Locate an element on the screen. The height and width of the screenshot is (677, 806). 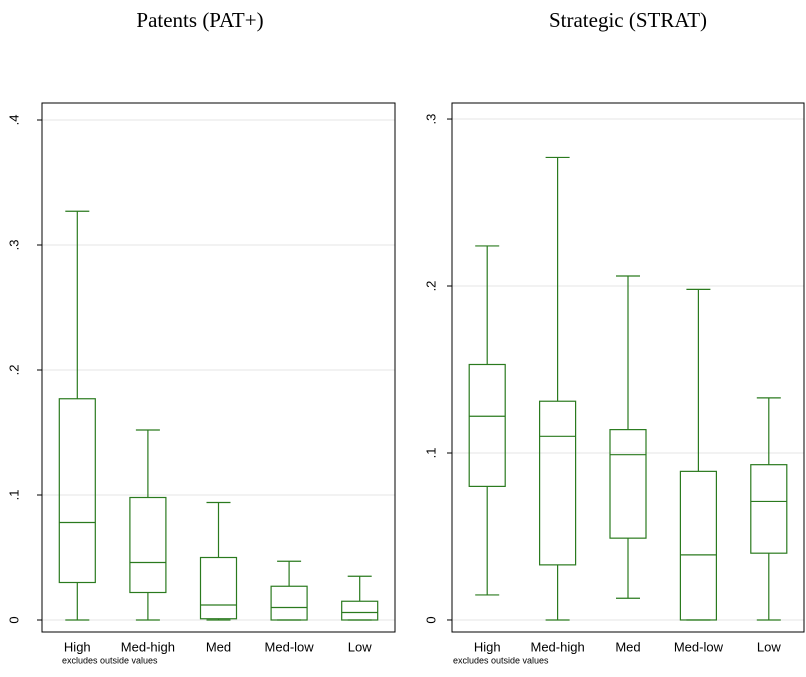
chart-title: Patents (PAT+) is located at coordinates (199, 20).